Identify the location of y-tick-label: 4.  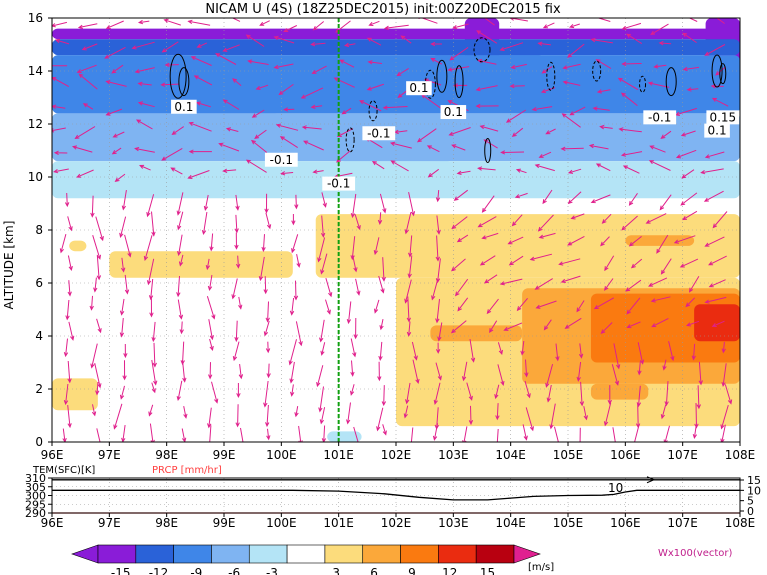
(39, 336).